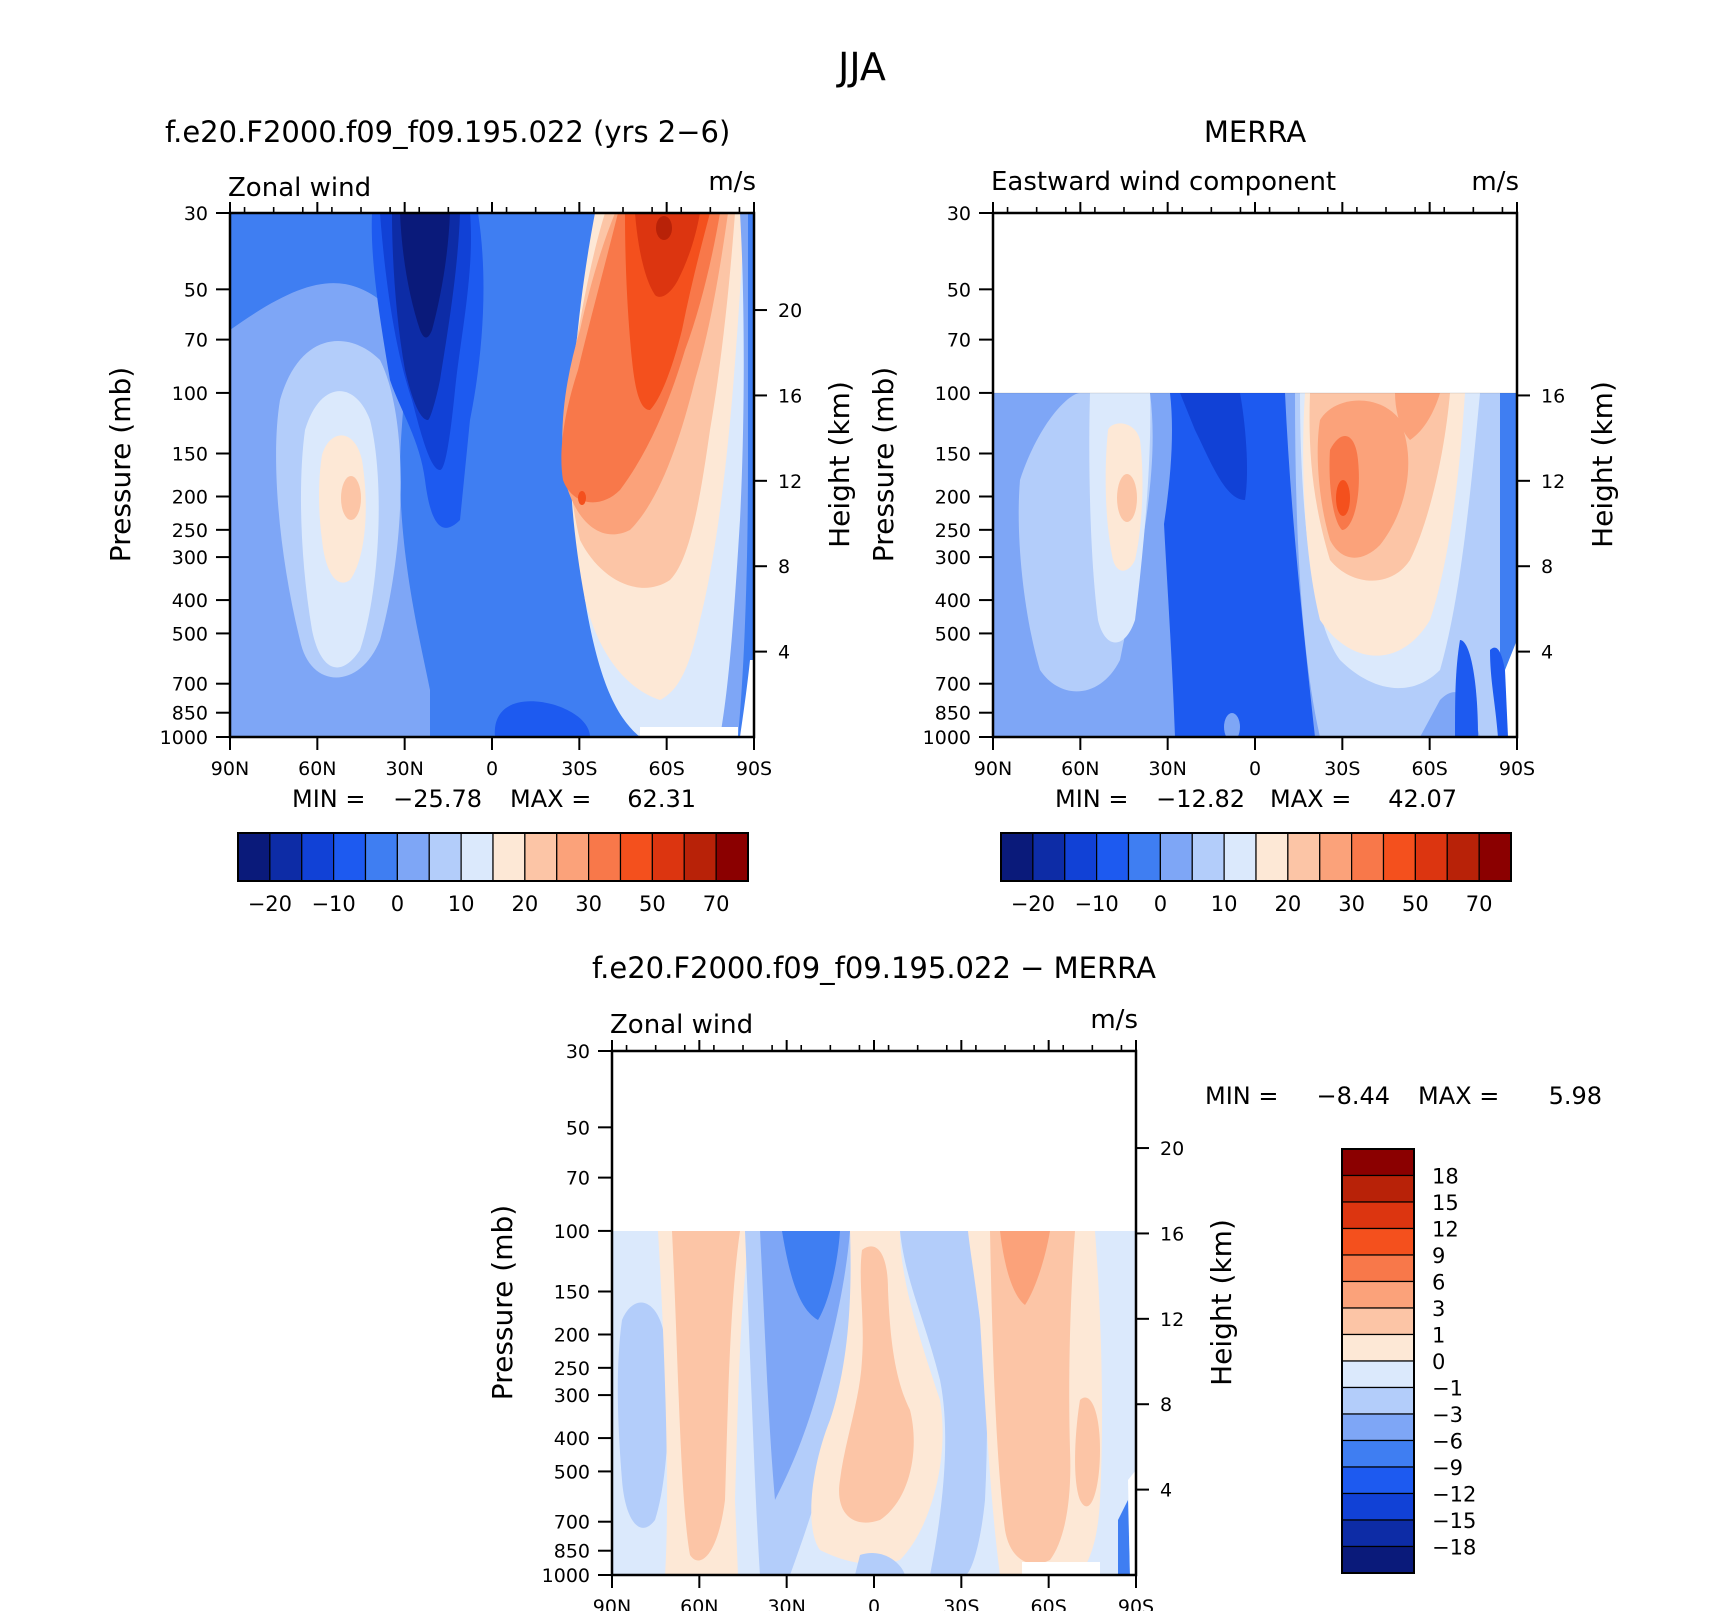 This screenshot has height=1611, width=1710. Describe the element at coordinates (190, 497) in the screenshot. I see `panel-model-ytick-label: 200` at that location.